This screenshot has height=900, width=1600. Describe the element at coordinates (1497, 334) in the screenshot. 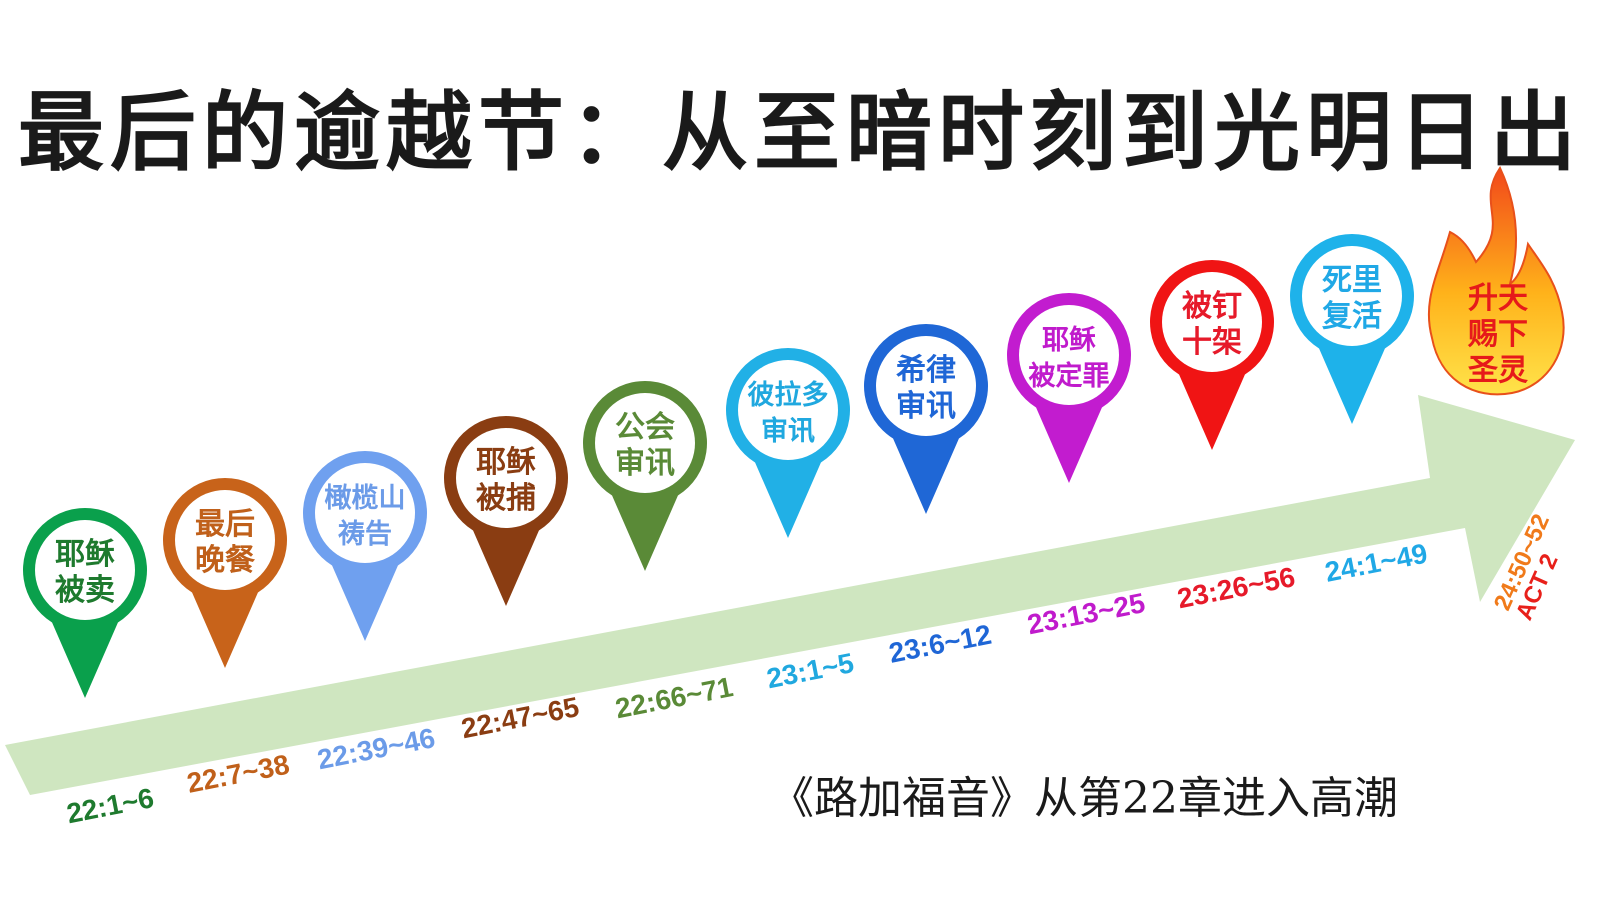

I see `finale-label-line2: 赐下` at that location.